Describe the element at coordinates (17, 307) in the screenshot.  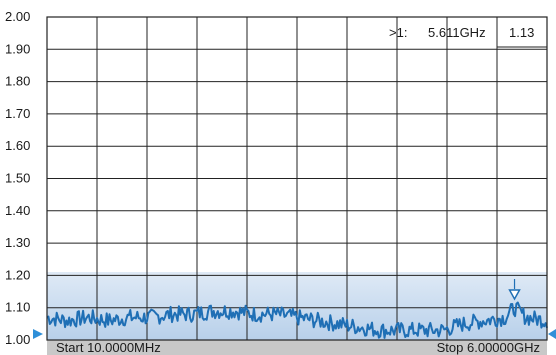
I see `y-tick-label: 1.10` at that location.